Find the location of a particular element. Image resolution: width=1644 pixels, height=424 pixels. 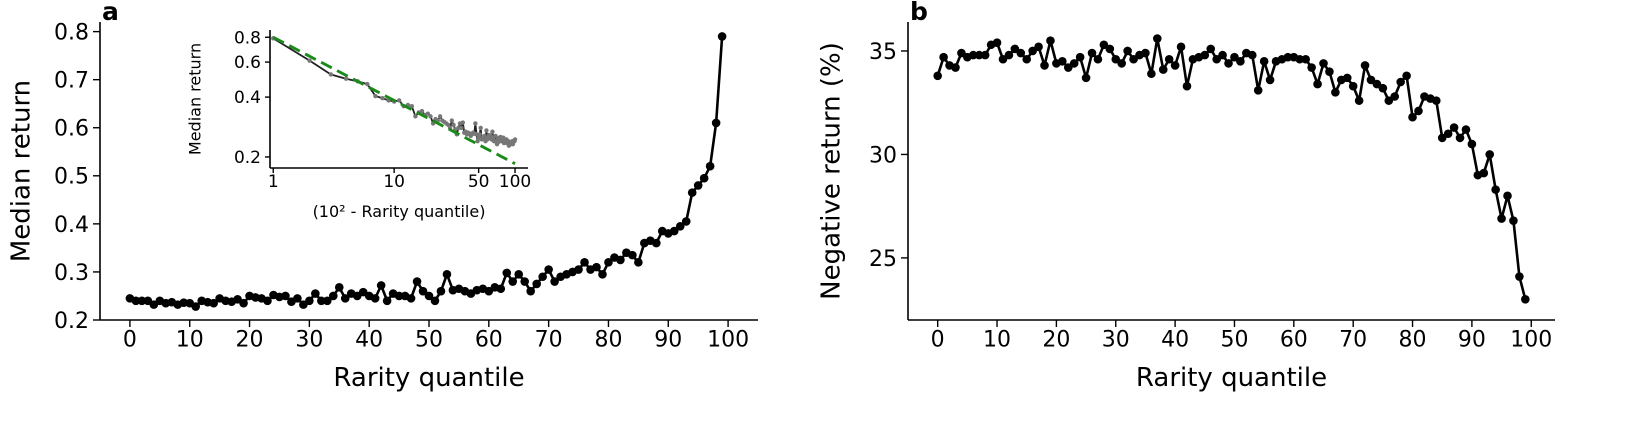

x-tick-label: 10 is located at coordinates (190, 340).